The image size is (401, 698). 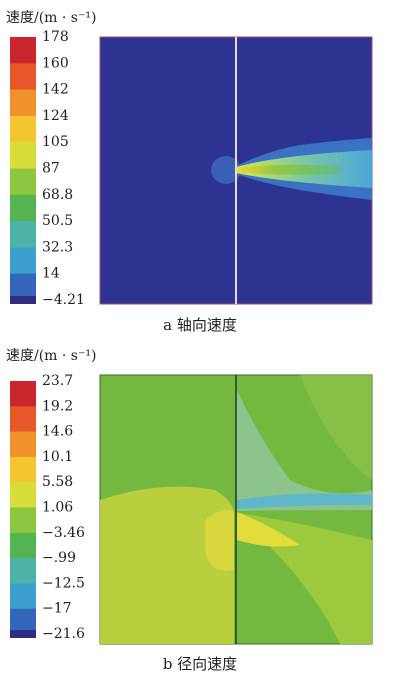 What do you see at coordinates (63, 583) in the screenshot?
I see `colorbar-label: −12.5` at bounding box center [63, 583].